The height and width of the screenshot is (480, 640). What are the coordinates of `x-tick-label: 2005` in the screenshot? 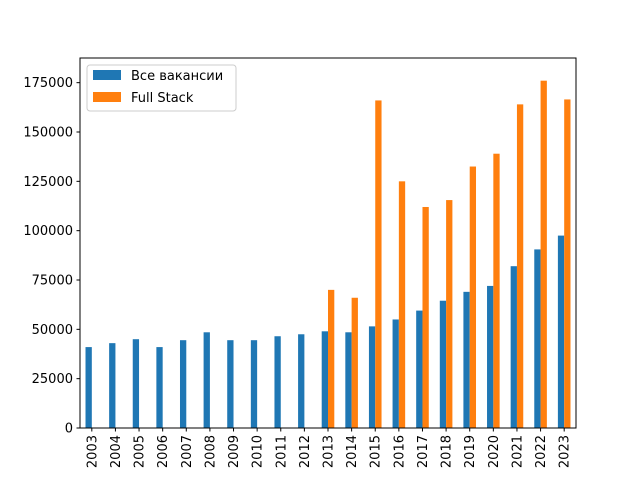 It's located at (140, 451).